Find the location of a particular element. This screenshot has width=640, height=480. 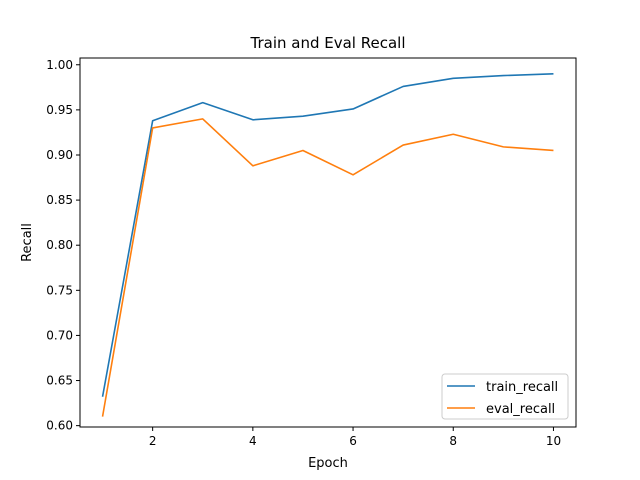

x-tick-label: 2 is located at coordinates (153, 441).